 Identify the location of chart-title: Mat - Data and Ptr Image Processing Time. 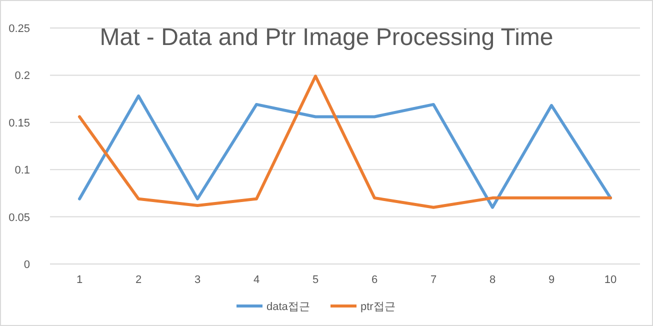
(327, 37).